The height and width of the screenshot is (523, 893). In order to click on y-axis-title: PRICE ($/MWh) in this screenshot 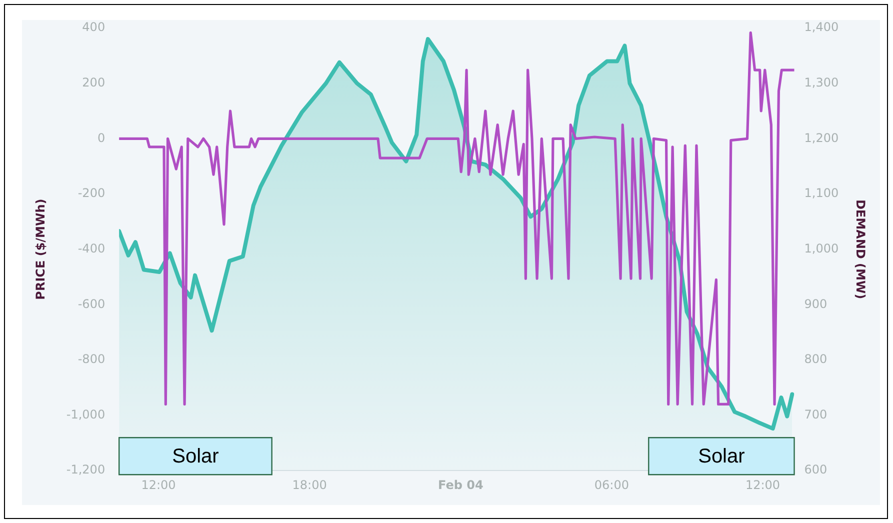, I will do `click(40, 249)`.